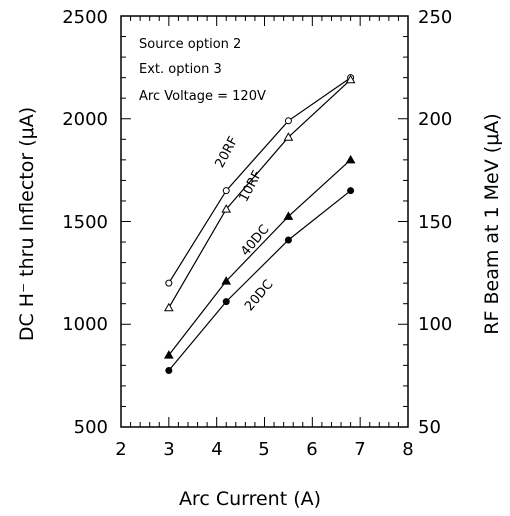  What do you see at coordinates (91, 427) in the screenshot?
I see `y-tick-label: 500` at bounding box center [91, 427].